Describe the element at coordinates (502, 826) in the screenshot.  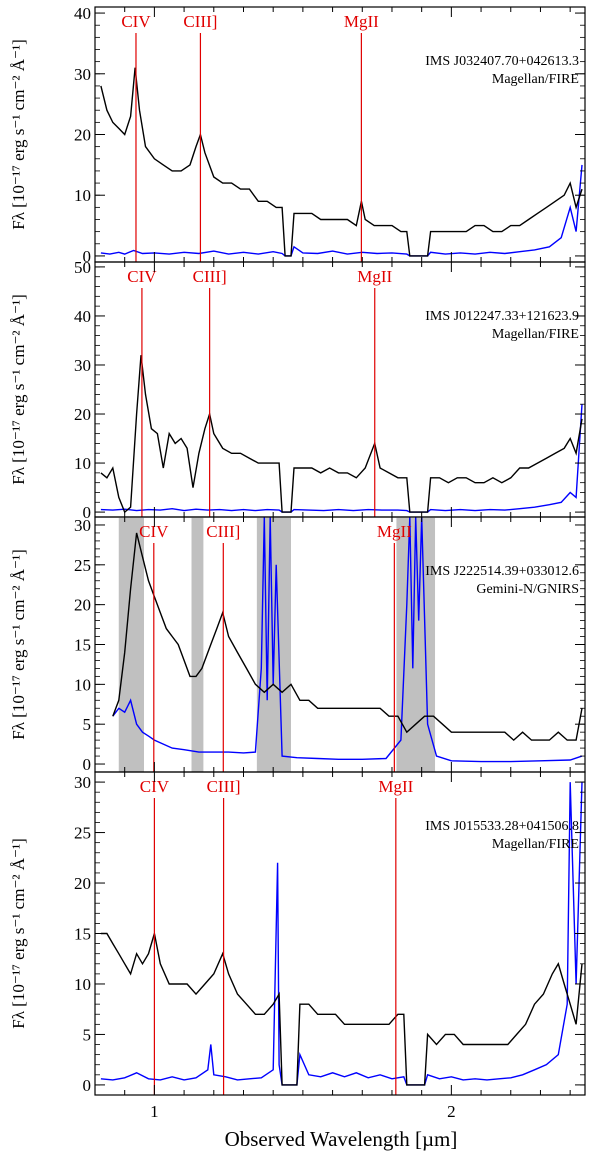
I see `object-name: IMS J015533.28+041506.8` at that location.